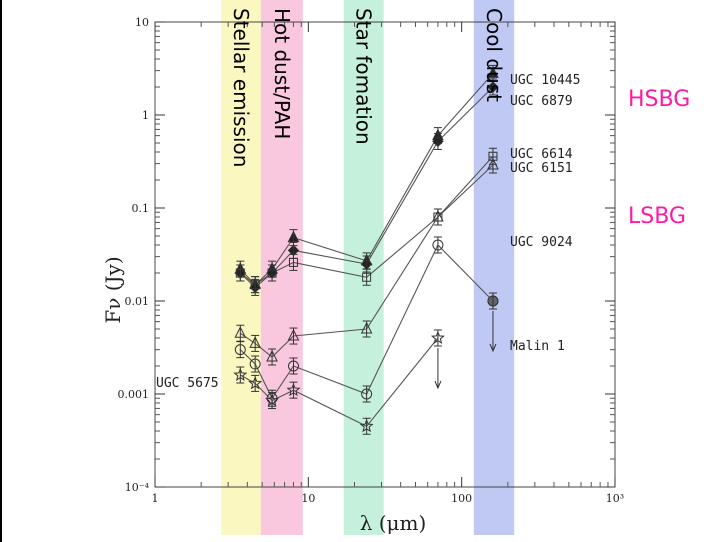 This screenshot has width=720, height=542. Describe the element at coordinates (282, 73) in the screenshot. I see `band-label-hot-dust-pah: Hot dust/PAH` at that location.